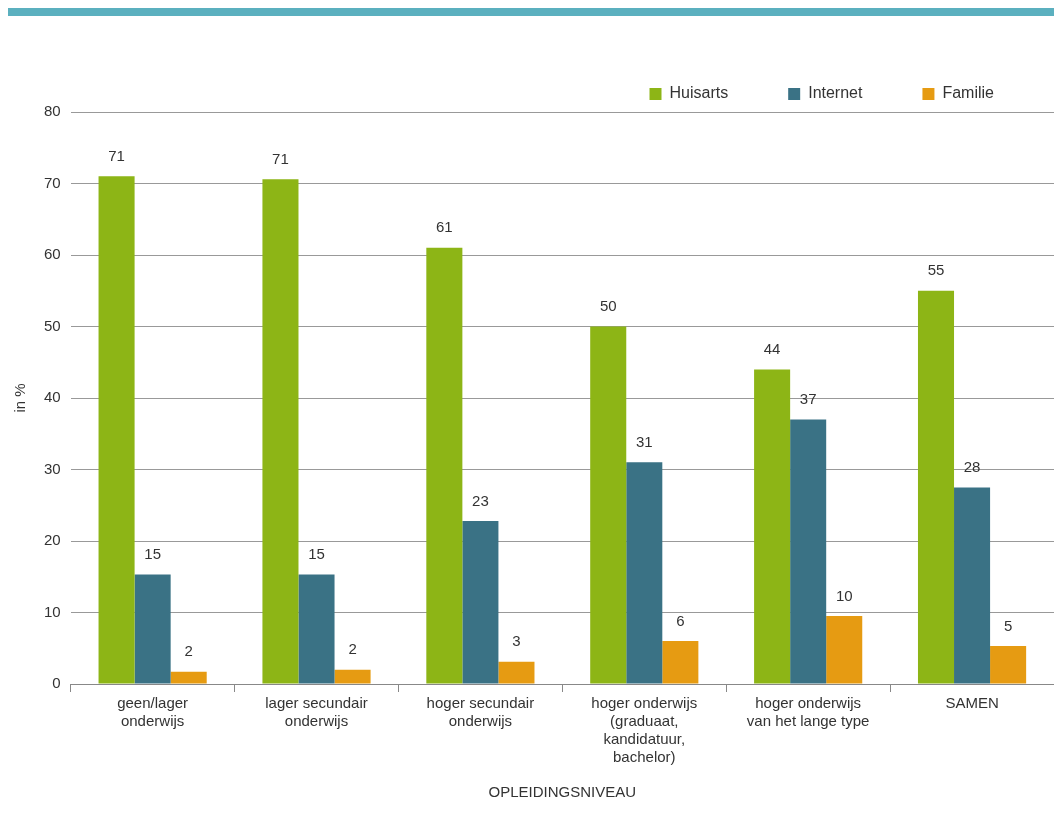 The width and height of the screenshot is (1062, 821). Describe the element at coordinates (52, 182) in the screenshot. I see `y-tick-label: 70` at that location.